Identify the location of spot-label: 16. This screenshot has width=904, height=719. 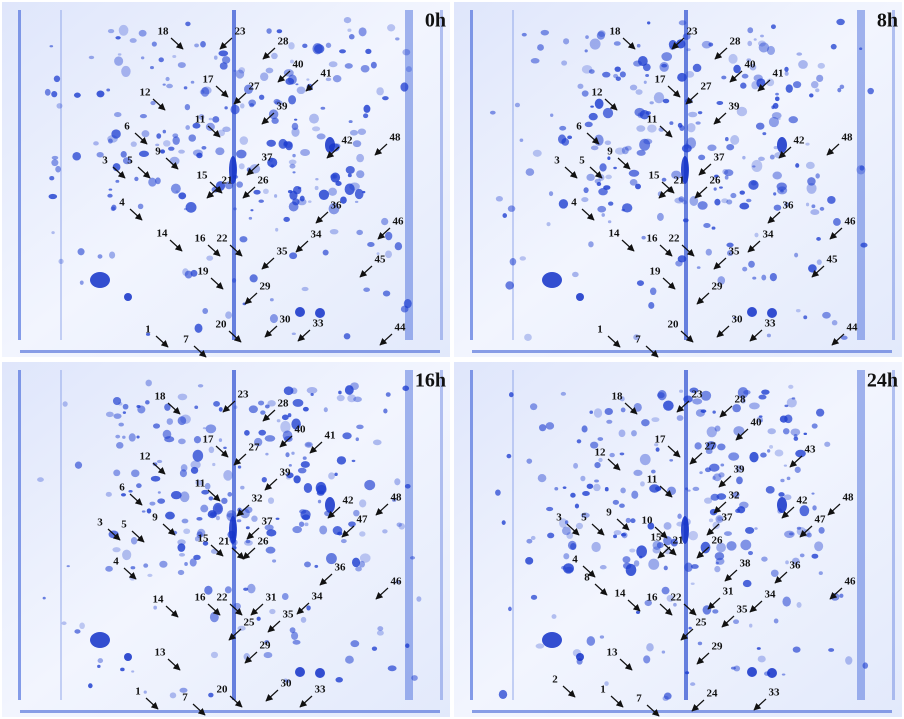
(201, 598).